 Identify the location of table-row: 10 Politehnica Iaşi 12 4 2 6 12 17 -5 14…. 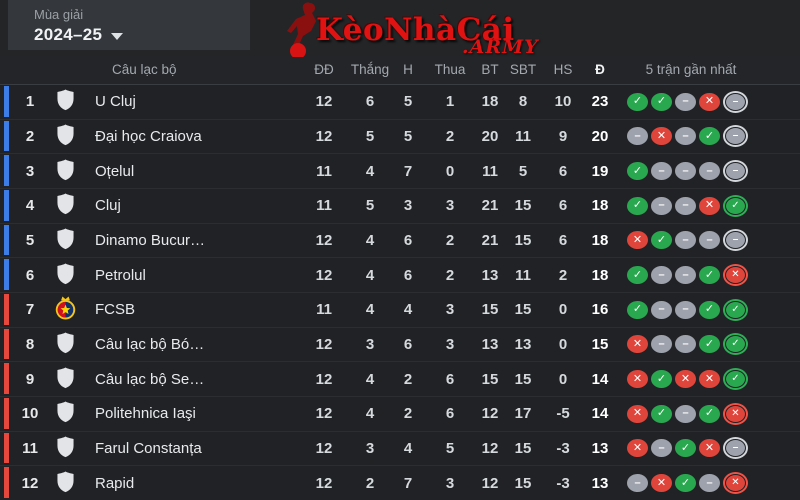
(400, 414).